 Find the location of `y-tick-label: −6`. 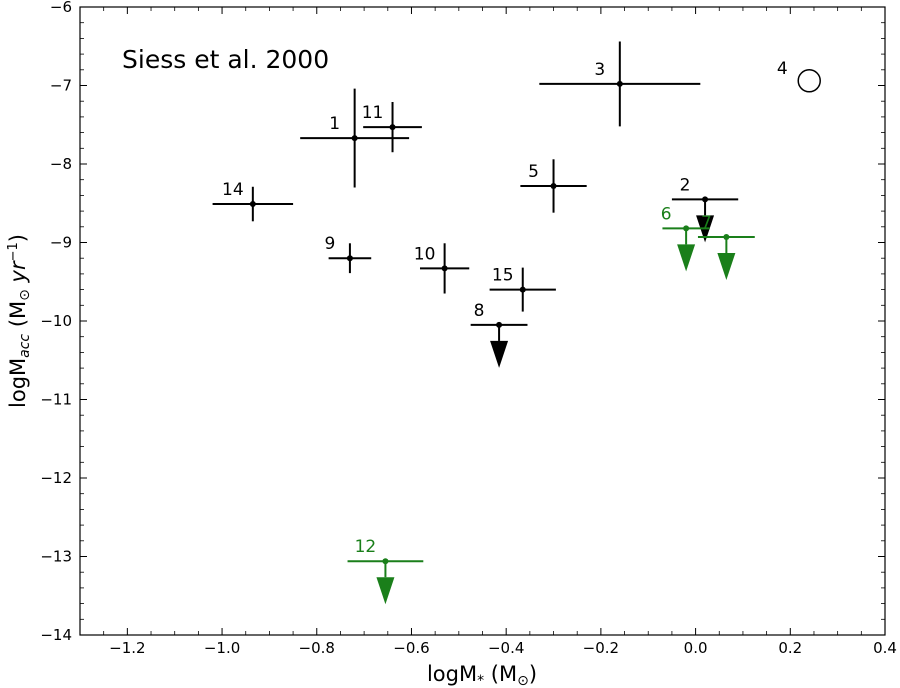

y-tick-label: −6 is located at coordinates (61, 8).